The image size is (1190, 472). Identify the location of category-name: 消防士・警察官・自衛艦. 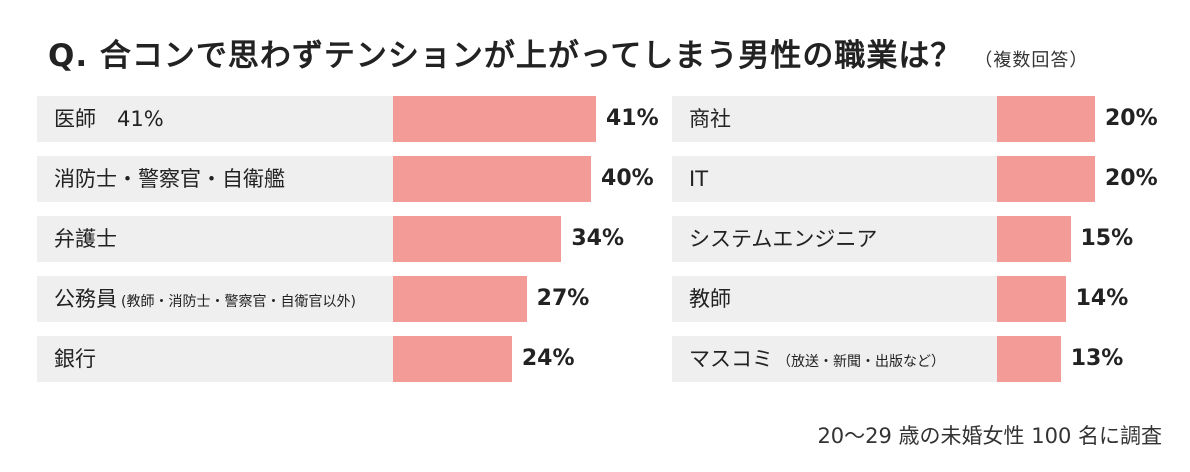
(169, 179).